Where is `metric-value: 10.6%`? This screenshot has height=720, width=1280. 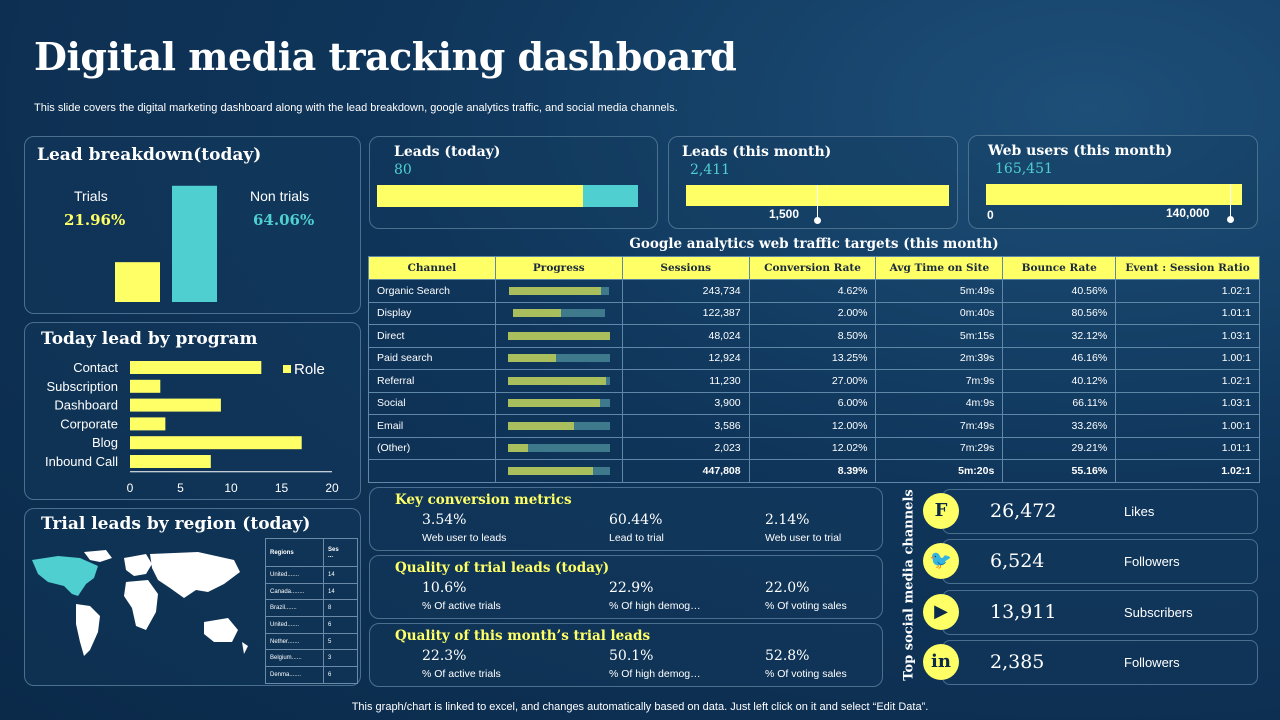 metric-value: 10.6% is located at coordinates (444, 588).